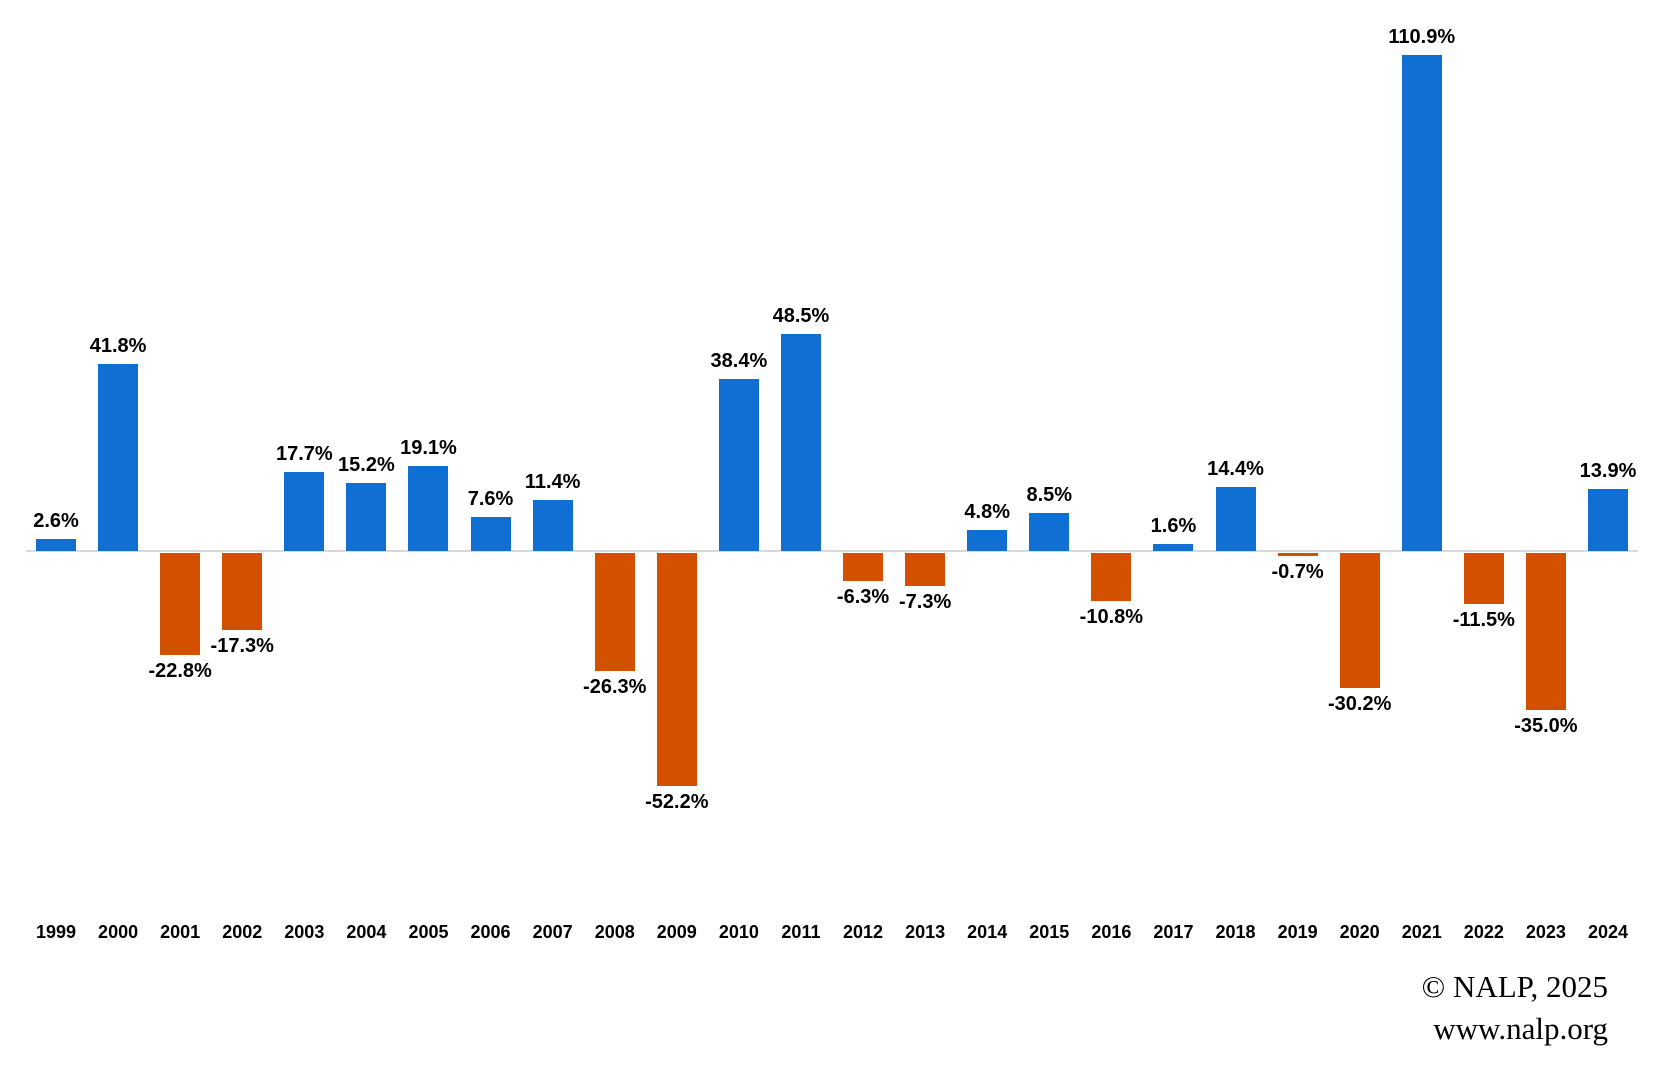 The height and width of the screenshot is (1088, 1660). I want to click on x-axis-label-2021: 2021, so click(1421, 932).